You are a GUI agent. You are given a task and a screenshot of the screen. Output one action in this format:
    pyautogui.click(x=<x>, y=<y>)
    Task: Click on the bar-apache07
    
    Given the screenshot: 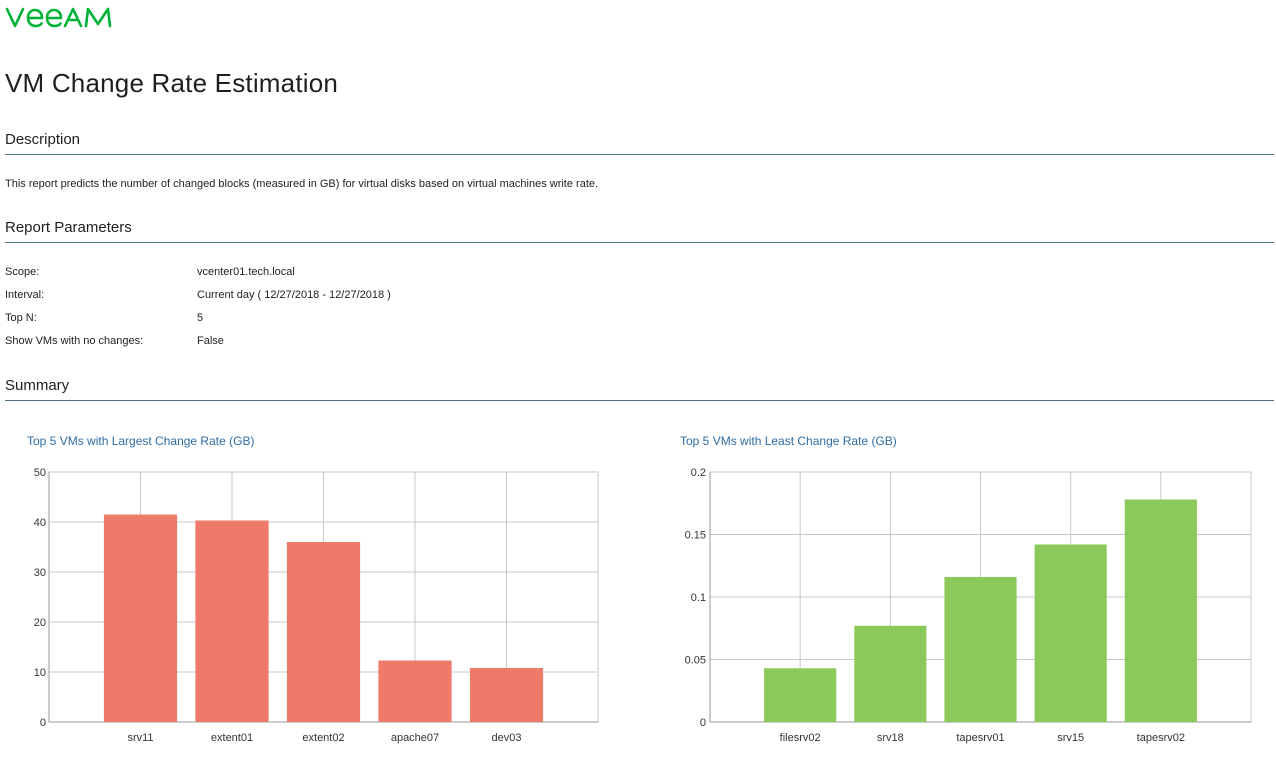 What is the action you would take?
    pyautogui.click(x=415, y=691)
    